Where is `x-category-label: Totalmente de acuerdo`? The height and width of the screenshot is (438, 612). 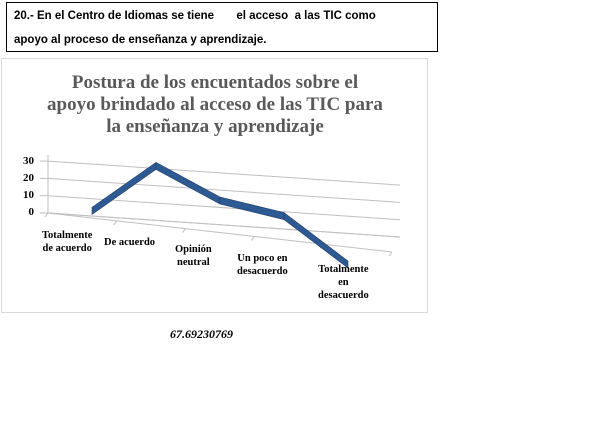 x-category-label: Totalmente de acuerdo is located at coordinates (67, 242).